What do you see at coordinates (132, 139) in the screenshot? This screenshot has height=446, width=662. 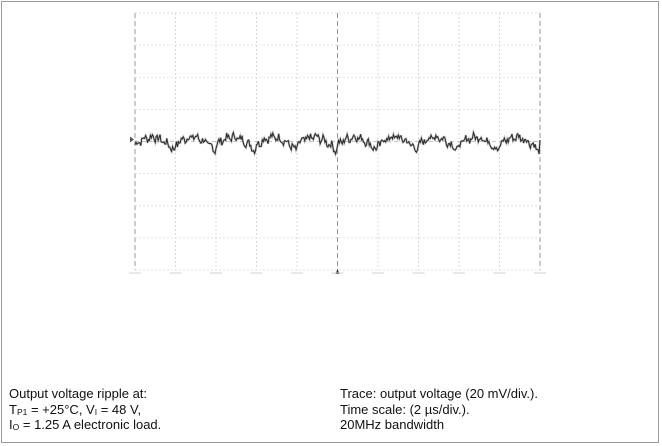 I see `channel-ground-marker` at bounding box center [132, 139].